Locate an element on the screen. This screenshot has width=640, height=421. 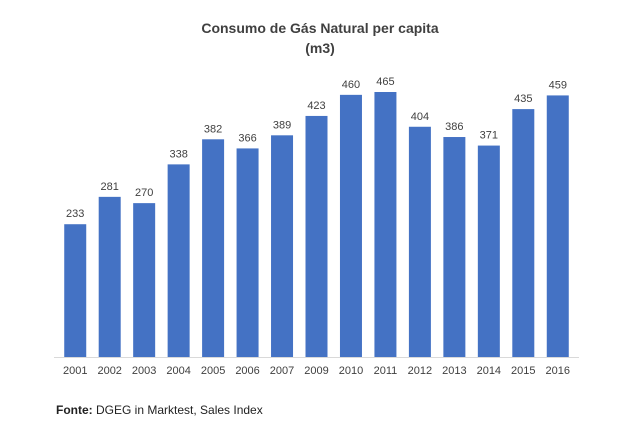
source-note: Fonte: DGEG in Marktest, Sales Index is located at coordinates (159, 410).